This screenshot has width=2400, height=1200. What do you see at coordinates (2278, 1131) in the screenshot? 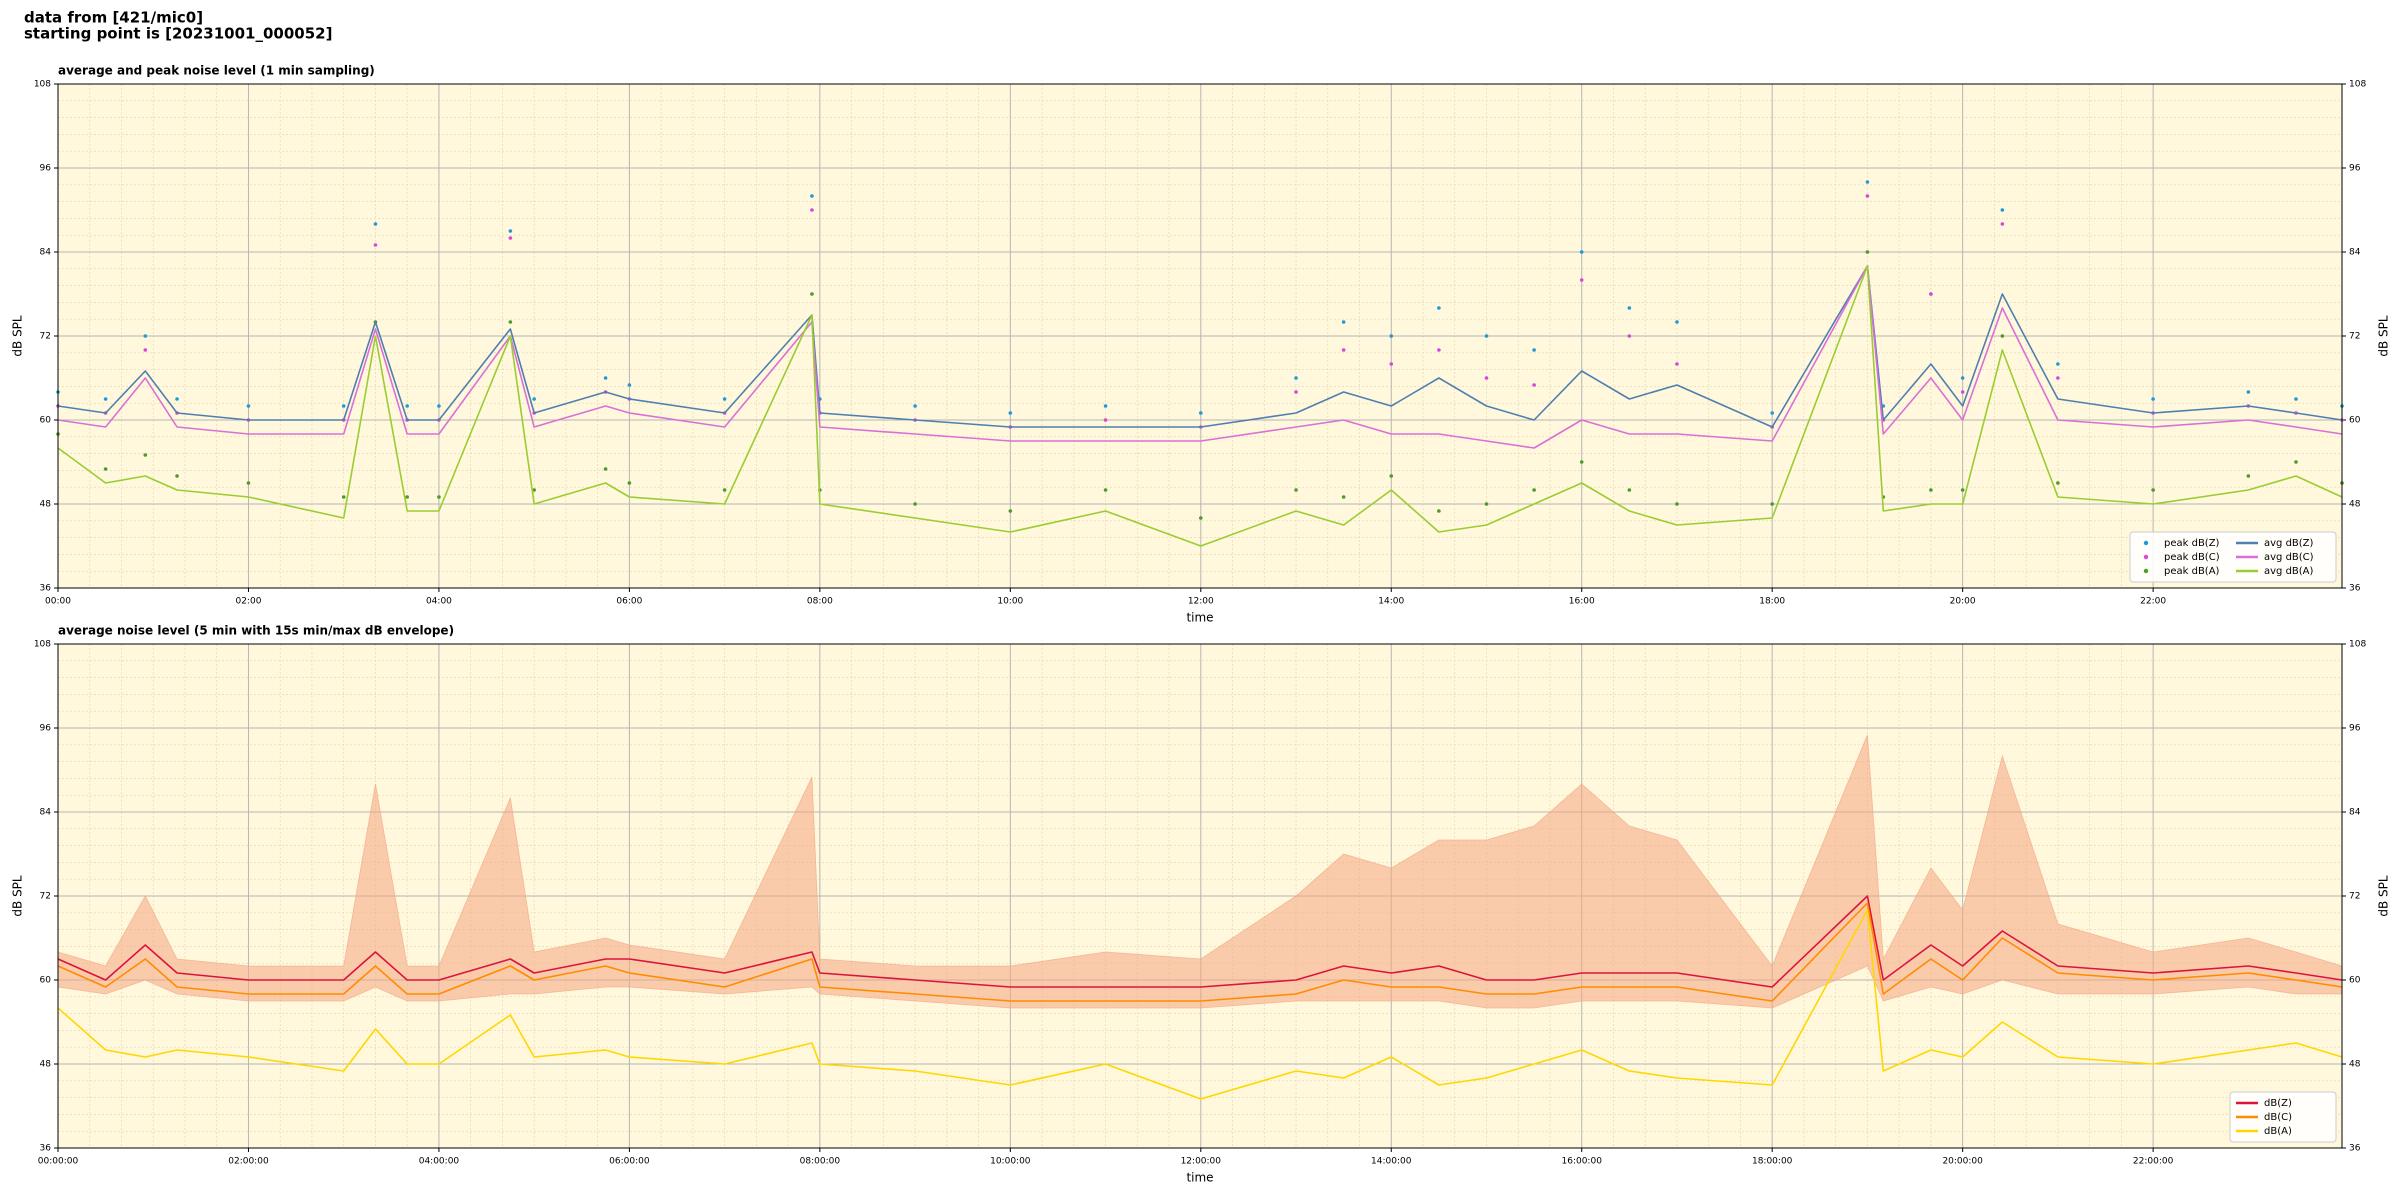
I see `legend-label: dB(A)` at bounding box center [2278, 1131].